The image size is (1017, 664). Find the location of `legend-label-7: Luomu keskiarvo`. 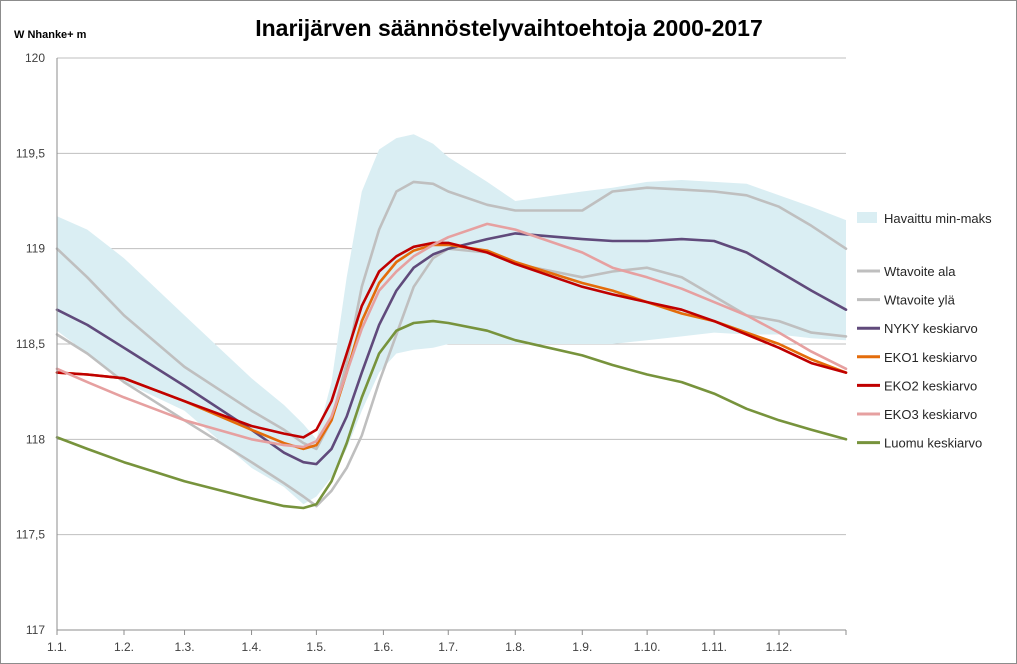

legend-label-7: Luomu keskiarvo is located at coordinates (933, 443).